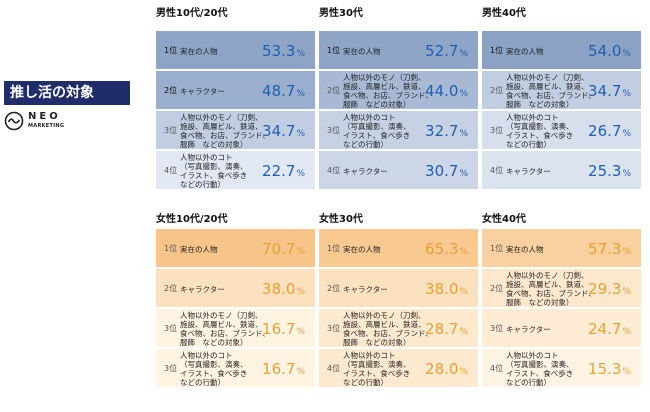 This screenshot has width=650, height=412. I want to click on item-value: 15.3%, so click(609, 369).